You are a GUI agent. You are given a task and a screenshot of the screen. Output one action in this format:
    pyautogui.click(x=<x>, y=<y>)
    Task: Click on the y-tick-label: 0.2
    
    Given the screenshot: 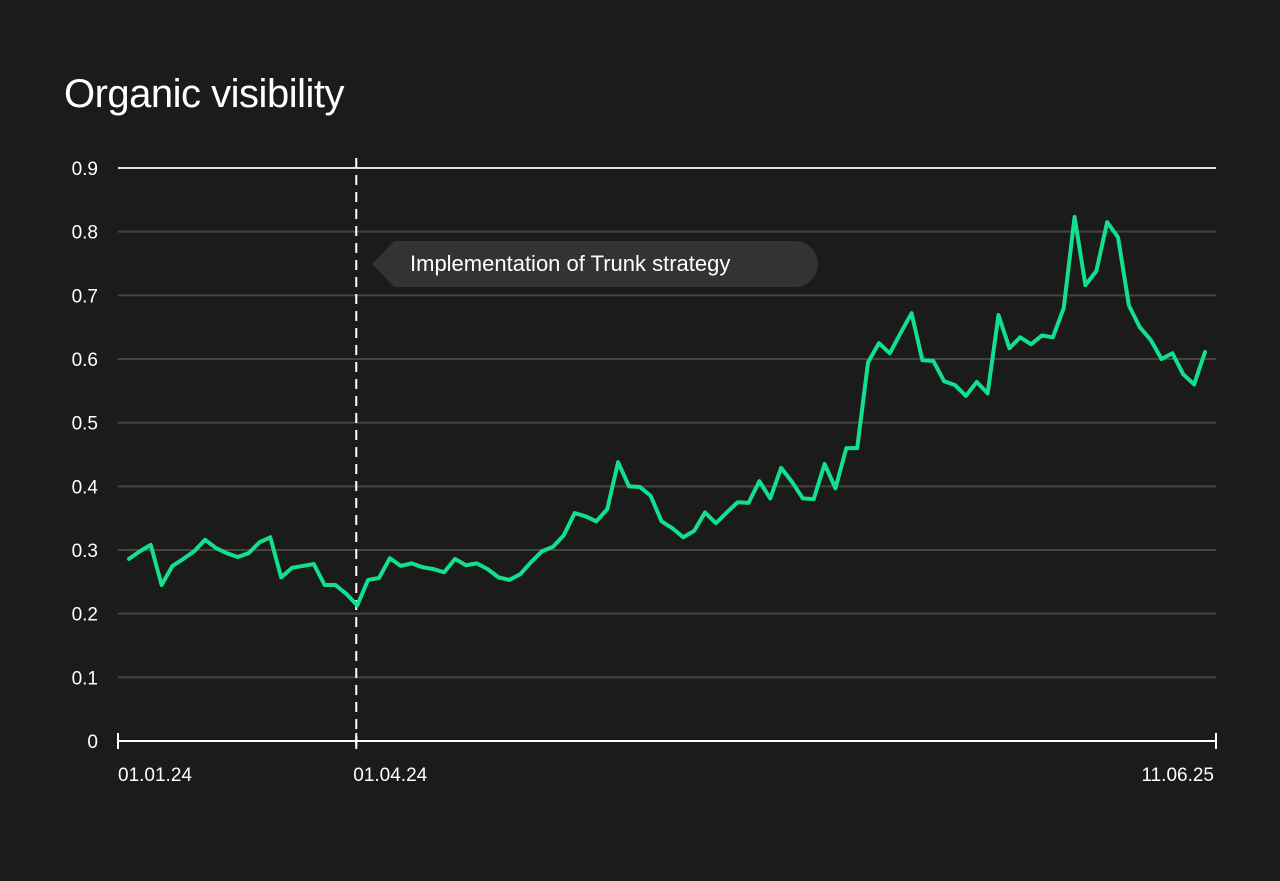 What is the action you would take?
    pyautogui.click(x=85, y=615)
    